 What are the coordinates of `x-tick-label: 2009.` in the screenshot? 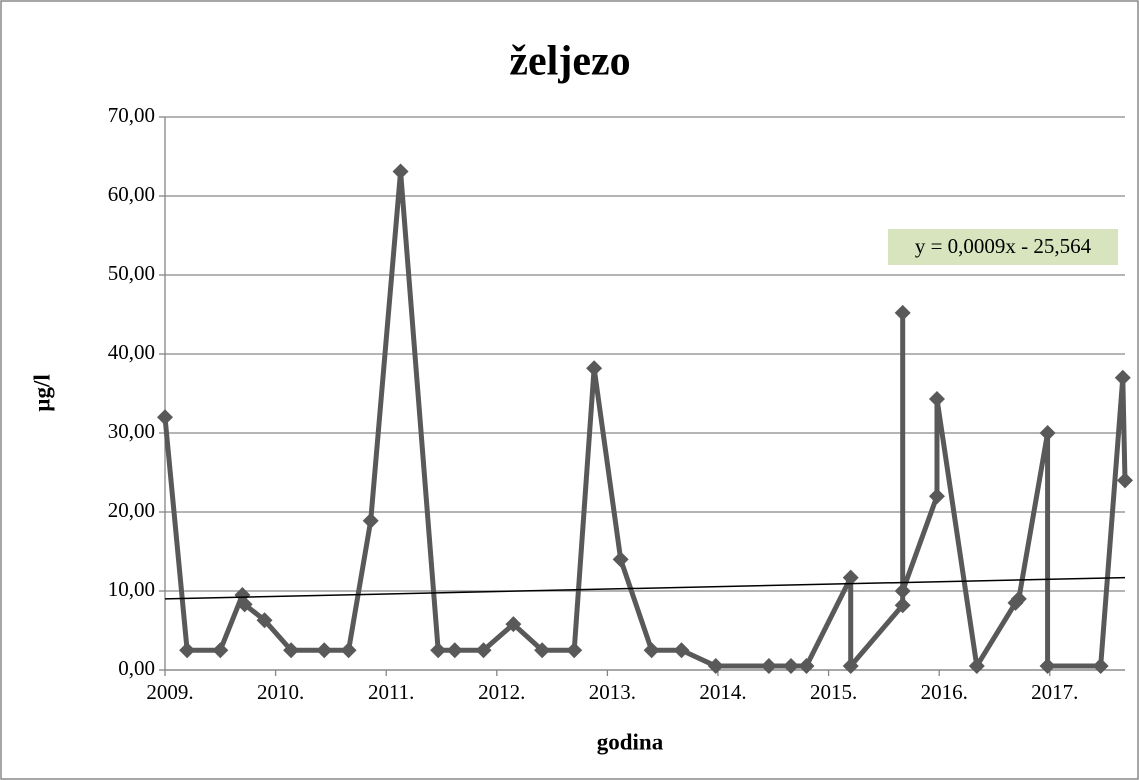 It's located at (169, 692).